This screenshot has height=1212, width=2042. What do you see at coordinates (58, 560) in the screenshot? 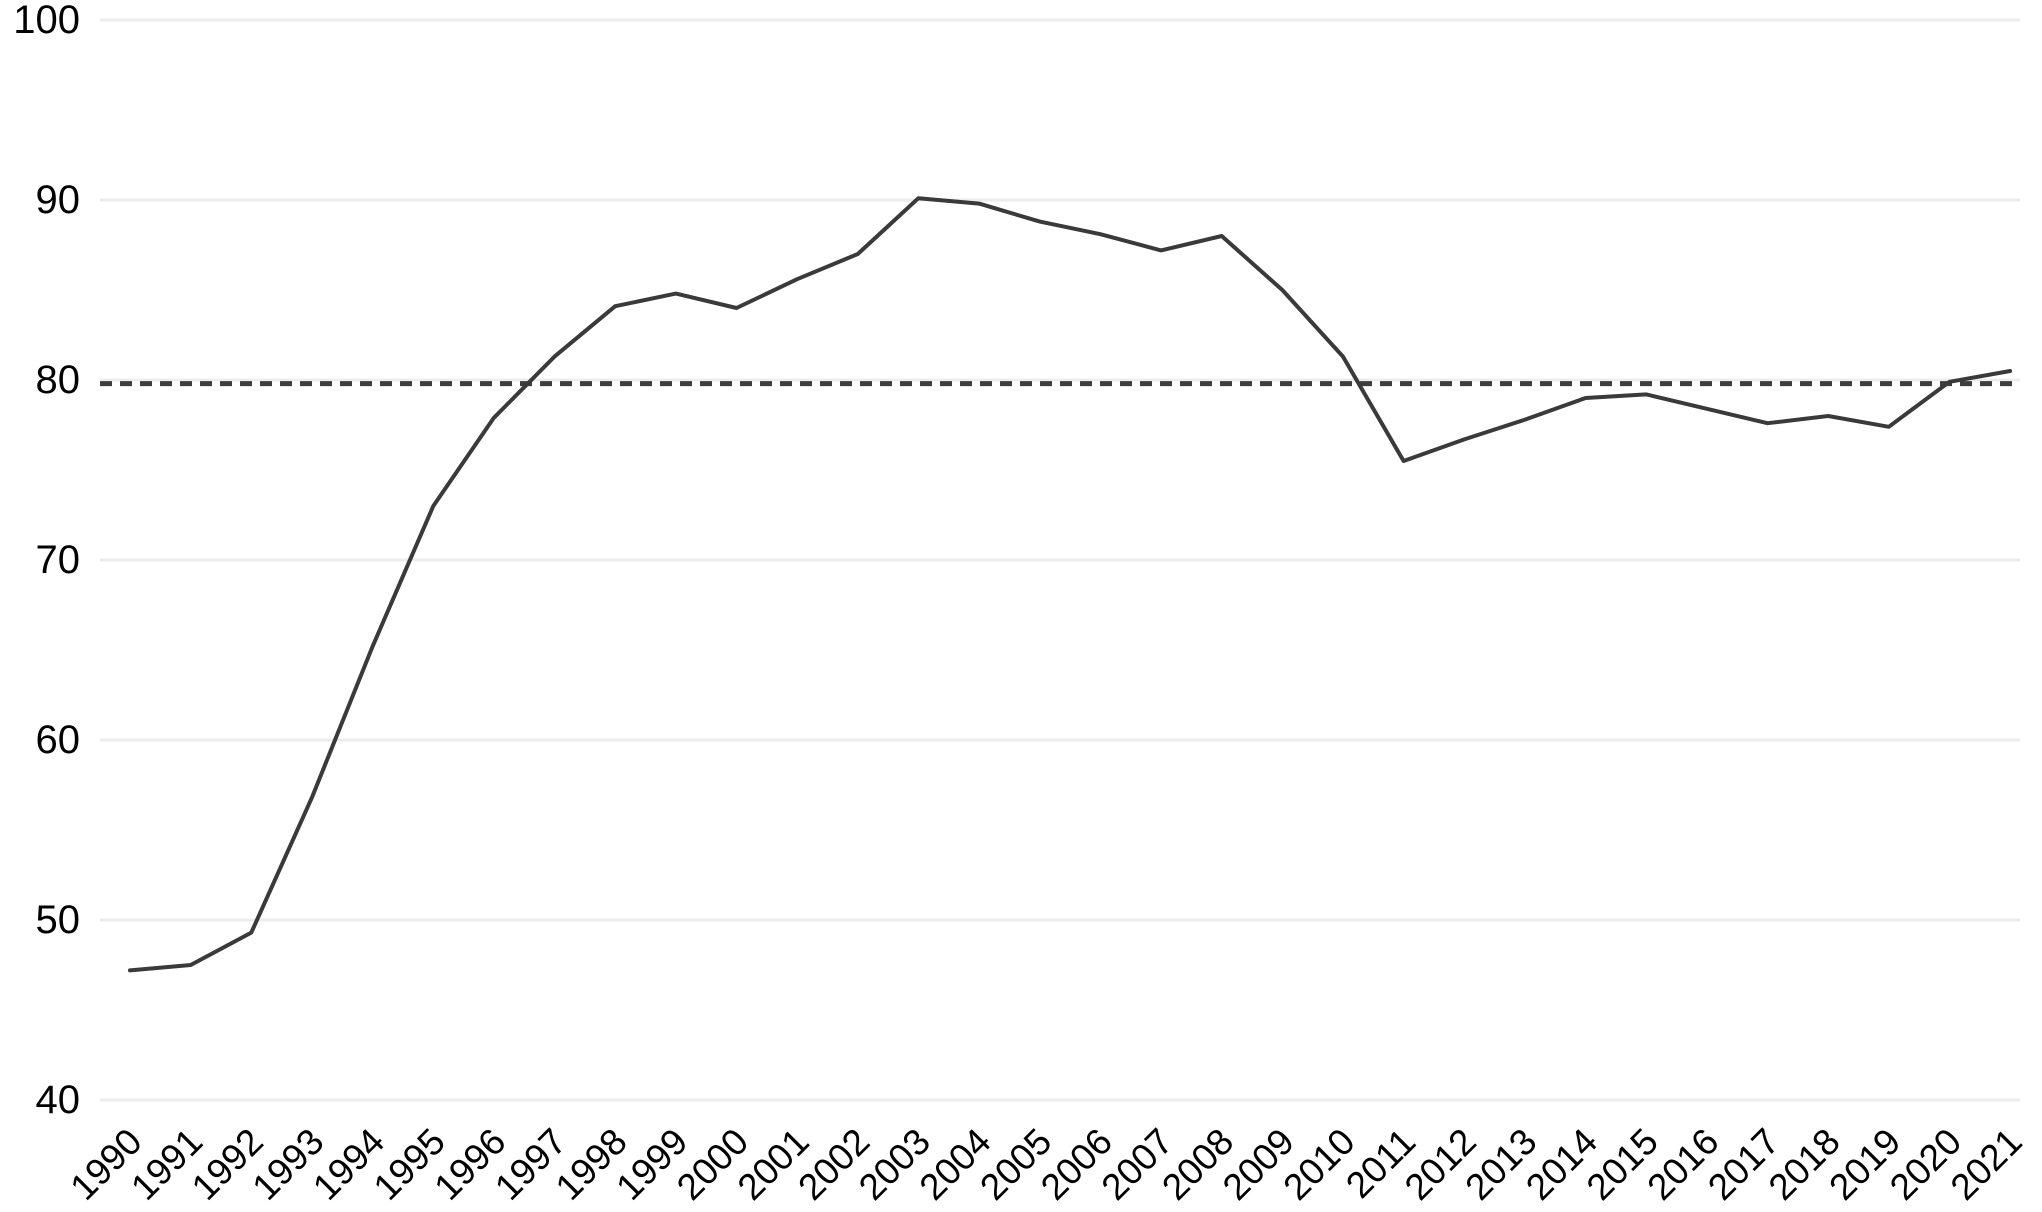
I see `y-tick-label-70: 70` at bounding box center [58, 560].